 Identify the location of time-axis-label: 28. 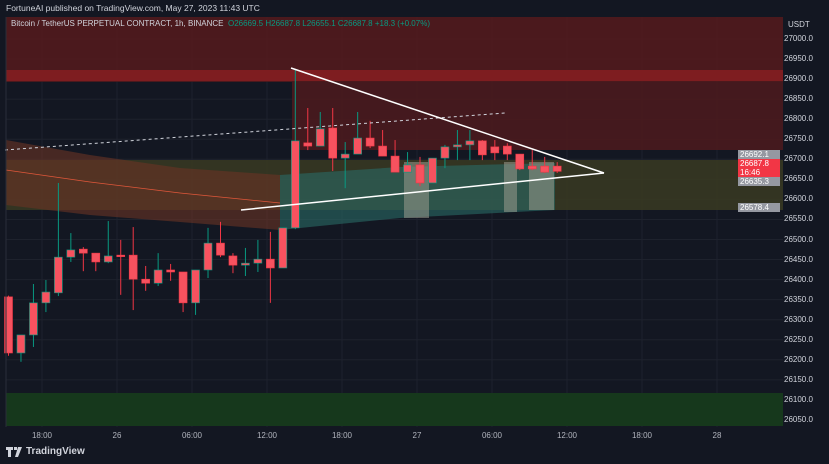
(717, 435).